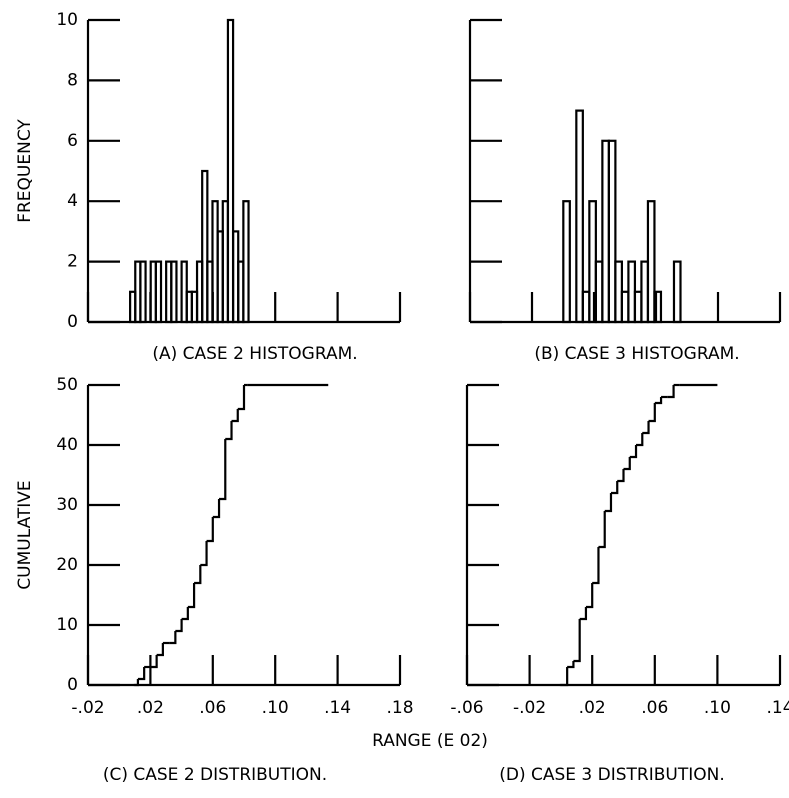  I want to click on y-tick-label: 6, so click(72, 141).